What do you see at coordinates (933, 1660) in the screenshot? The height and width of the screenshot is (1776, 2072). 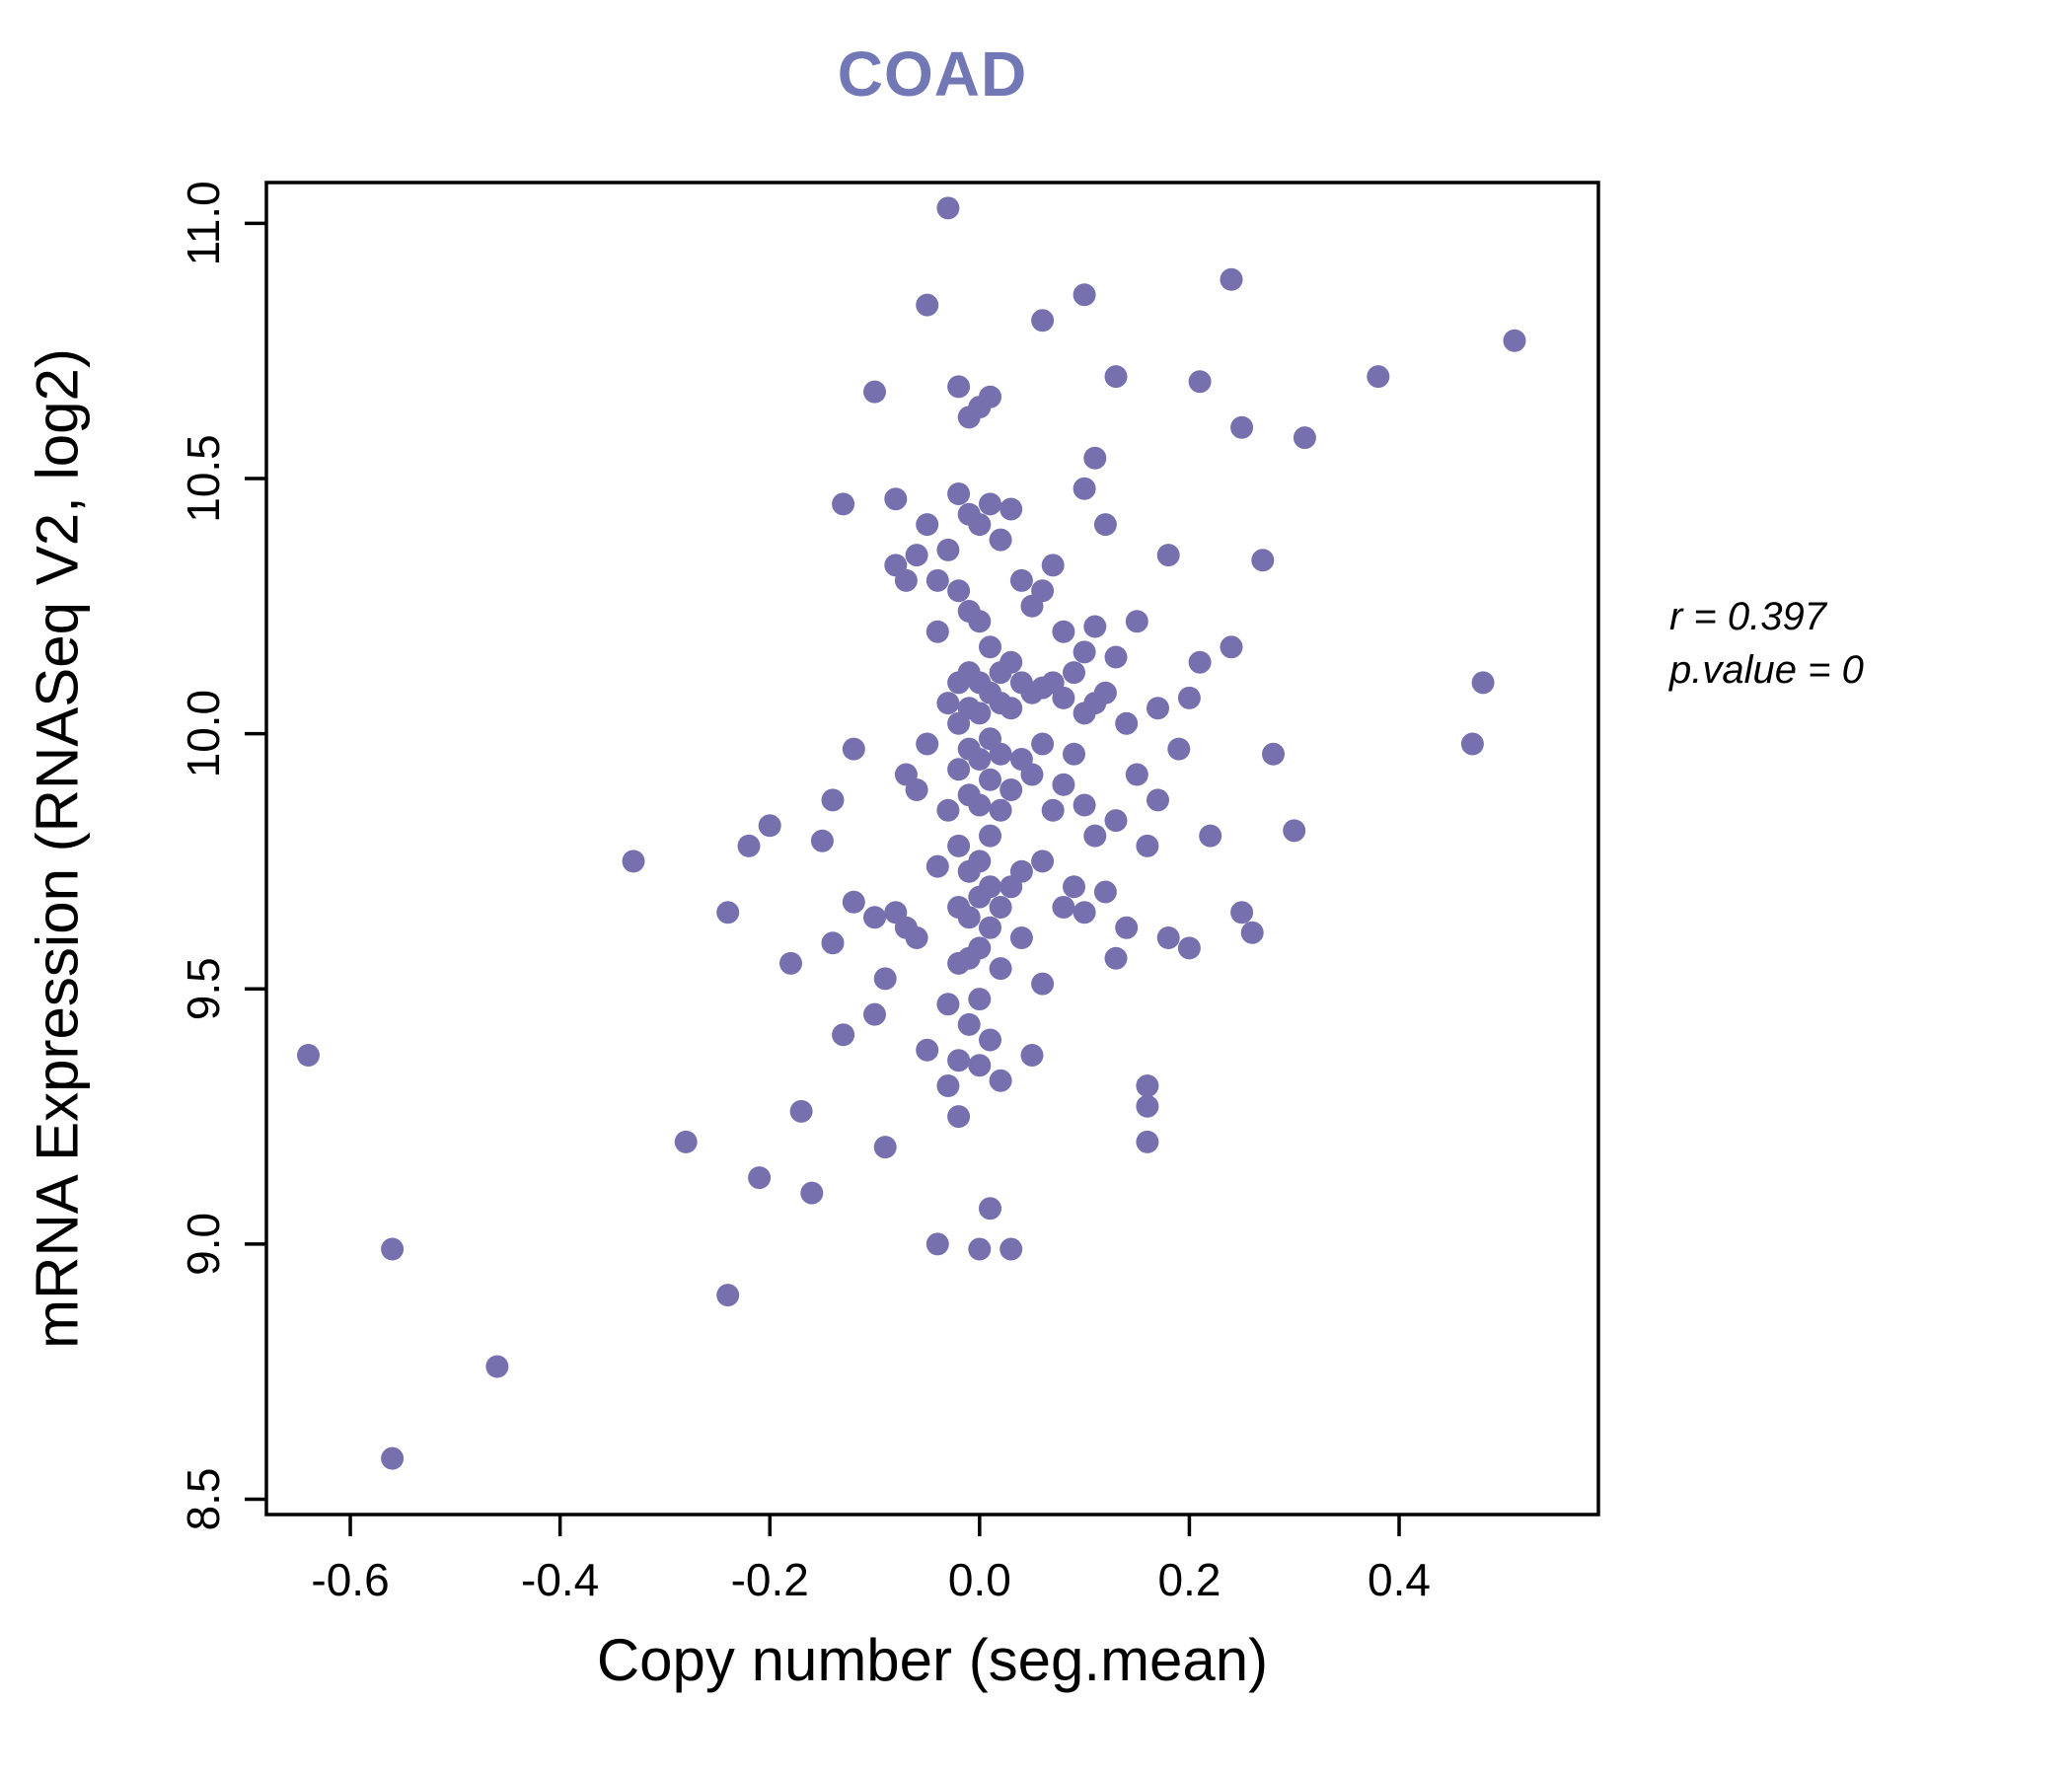 I see `x-axis-title: Copy number (seg.mean)` at bounding box center [933, 1660].